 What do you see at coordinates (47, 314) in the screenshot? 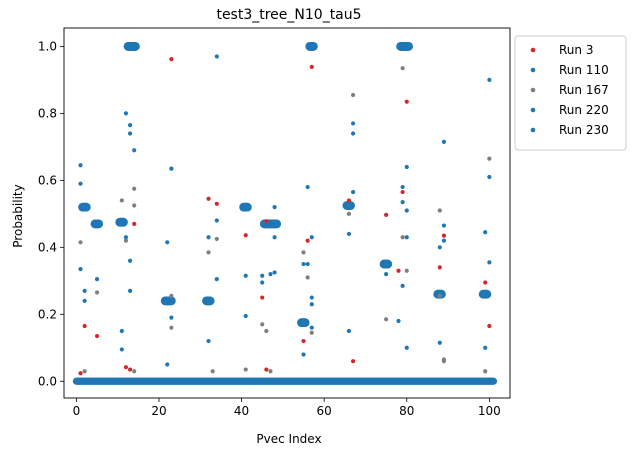
I see `y-tick-label: 0.2` at bounding box center [47, 314].